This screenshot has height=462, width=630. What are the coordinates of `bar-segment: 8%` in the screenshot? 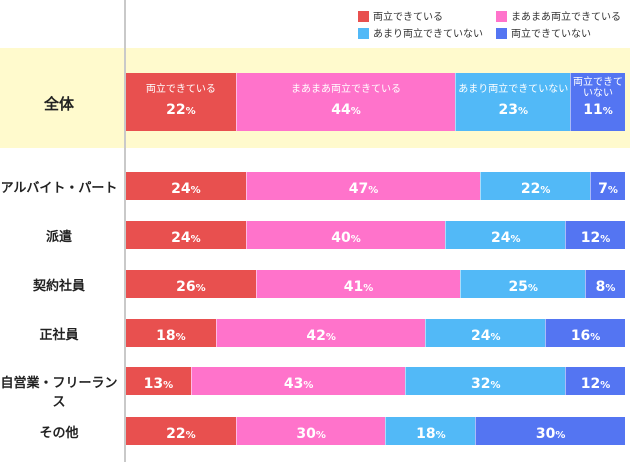 It's located at (605, 284).